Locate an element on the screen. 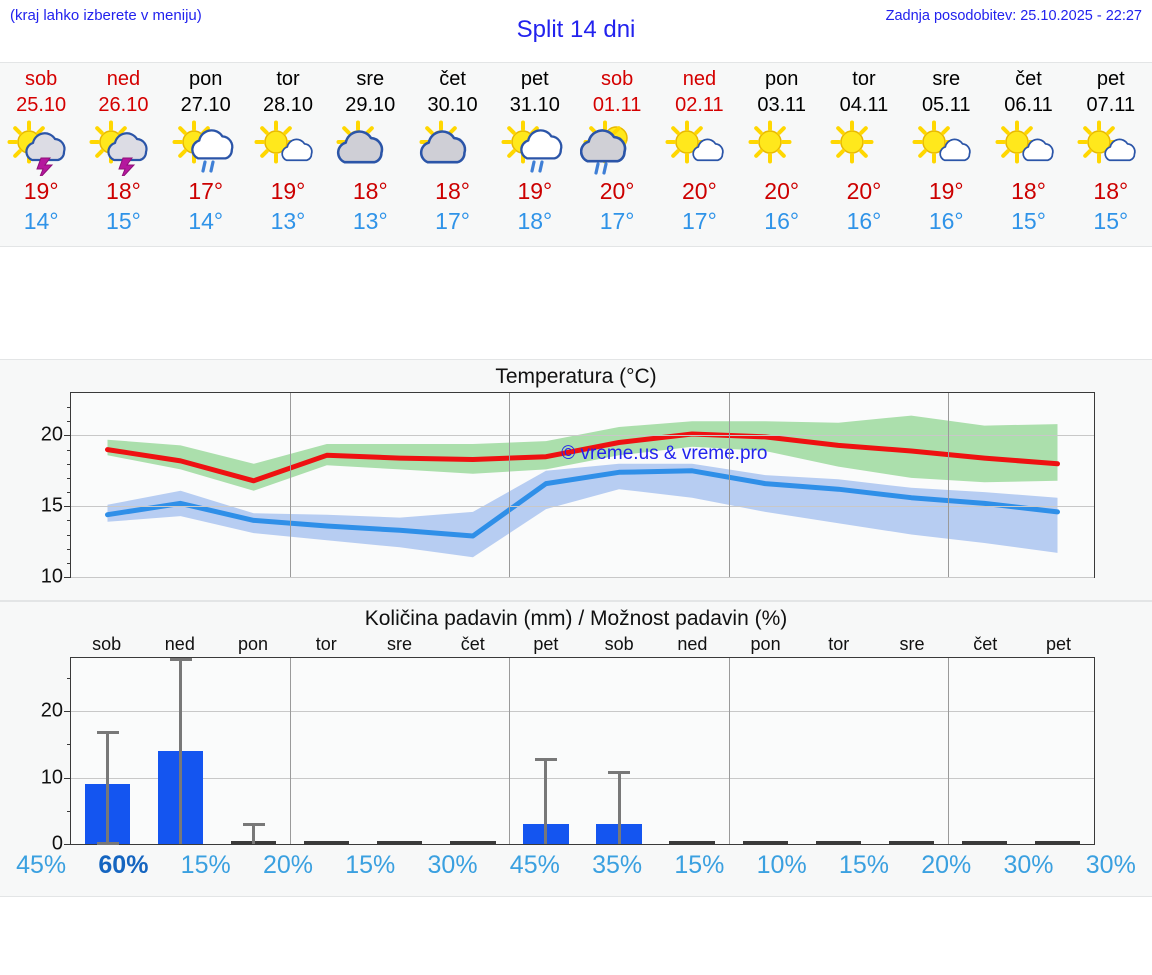 Image resolution: width=1152 pixels, height=975 pixels. day-column: pet 31.10 19° 18° is located at coordinates (535, 156).